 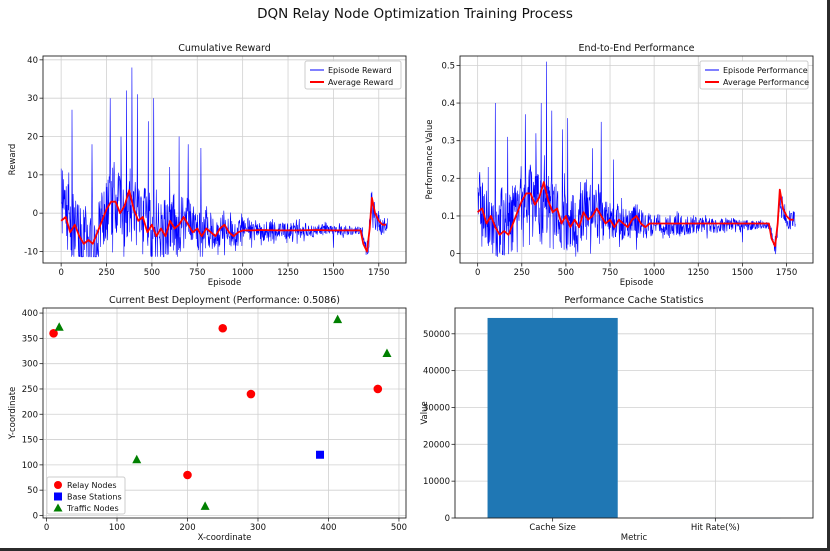 What do you see at coordinates (425, 412) in the screenshot?
I see `y-axis-label: Value` at bounding box center [425, 412].